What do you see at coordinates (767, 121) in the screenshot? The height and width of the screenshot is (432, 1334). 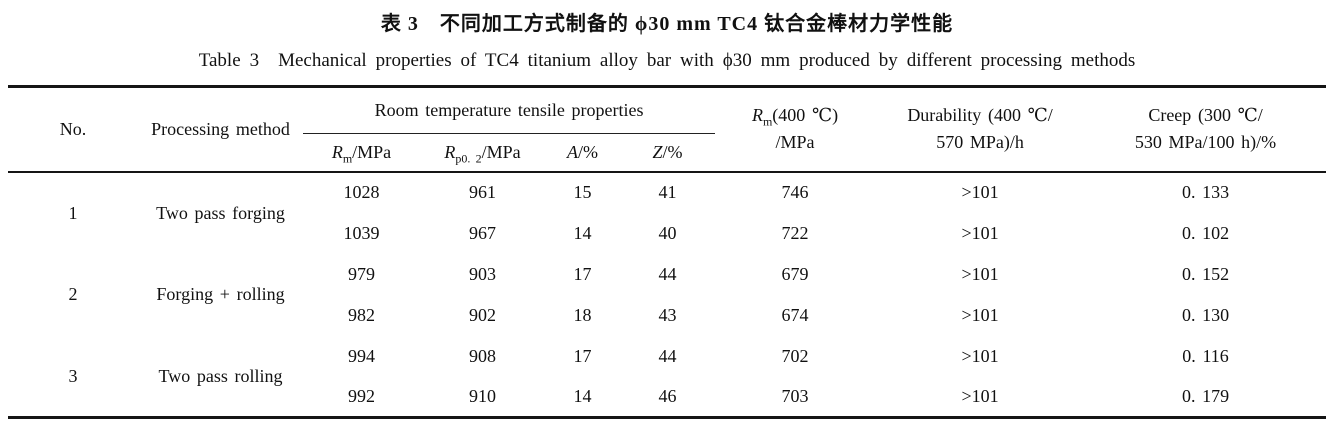 I see `rm-400-subscript: m` at bounding box center [767, 121].